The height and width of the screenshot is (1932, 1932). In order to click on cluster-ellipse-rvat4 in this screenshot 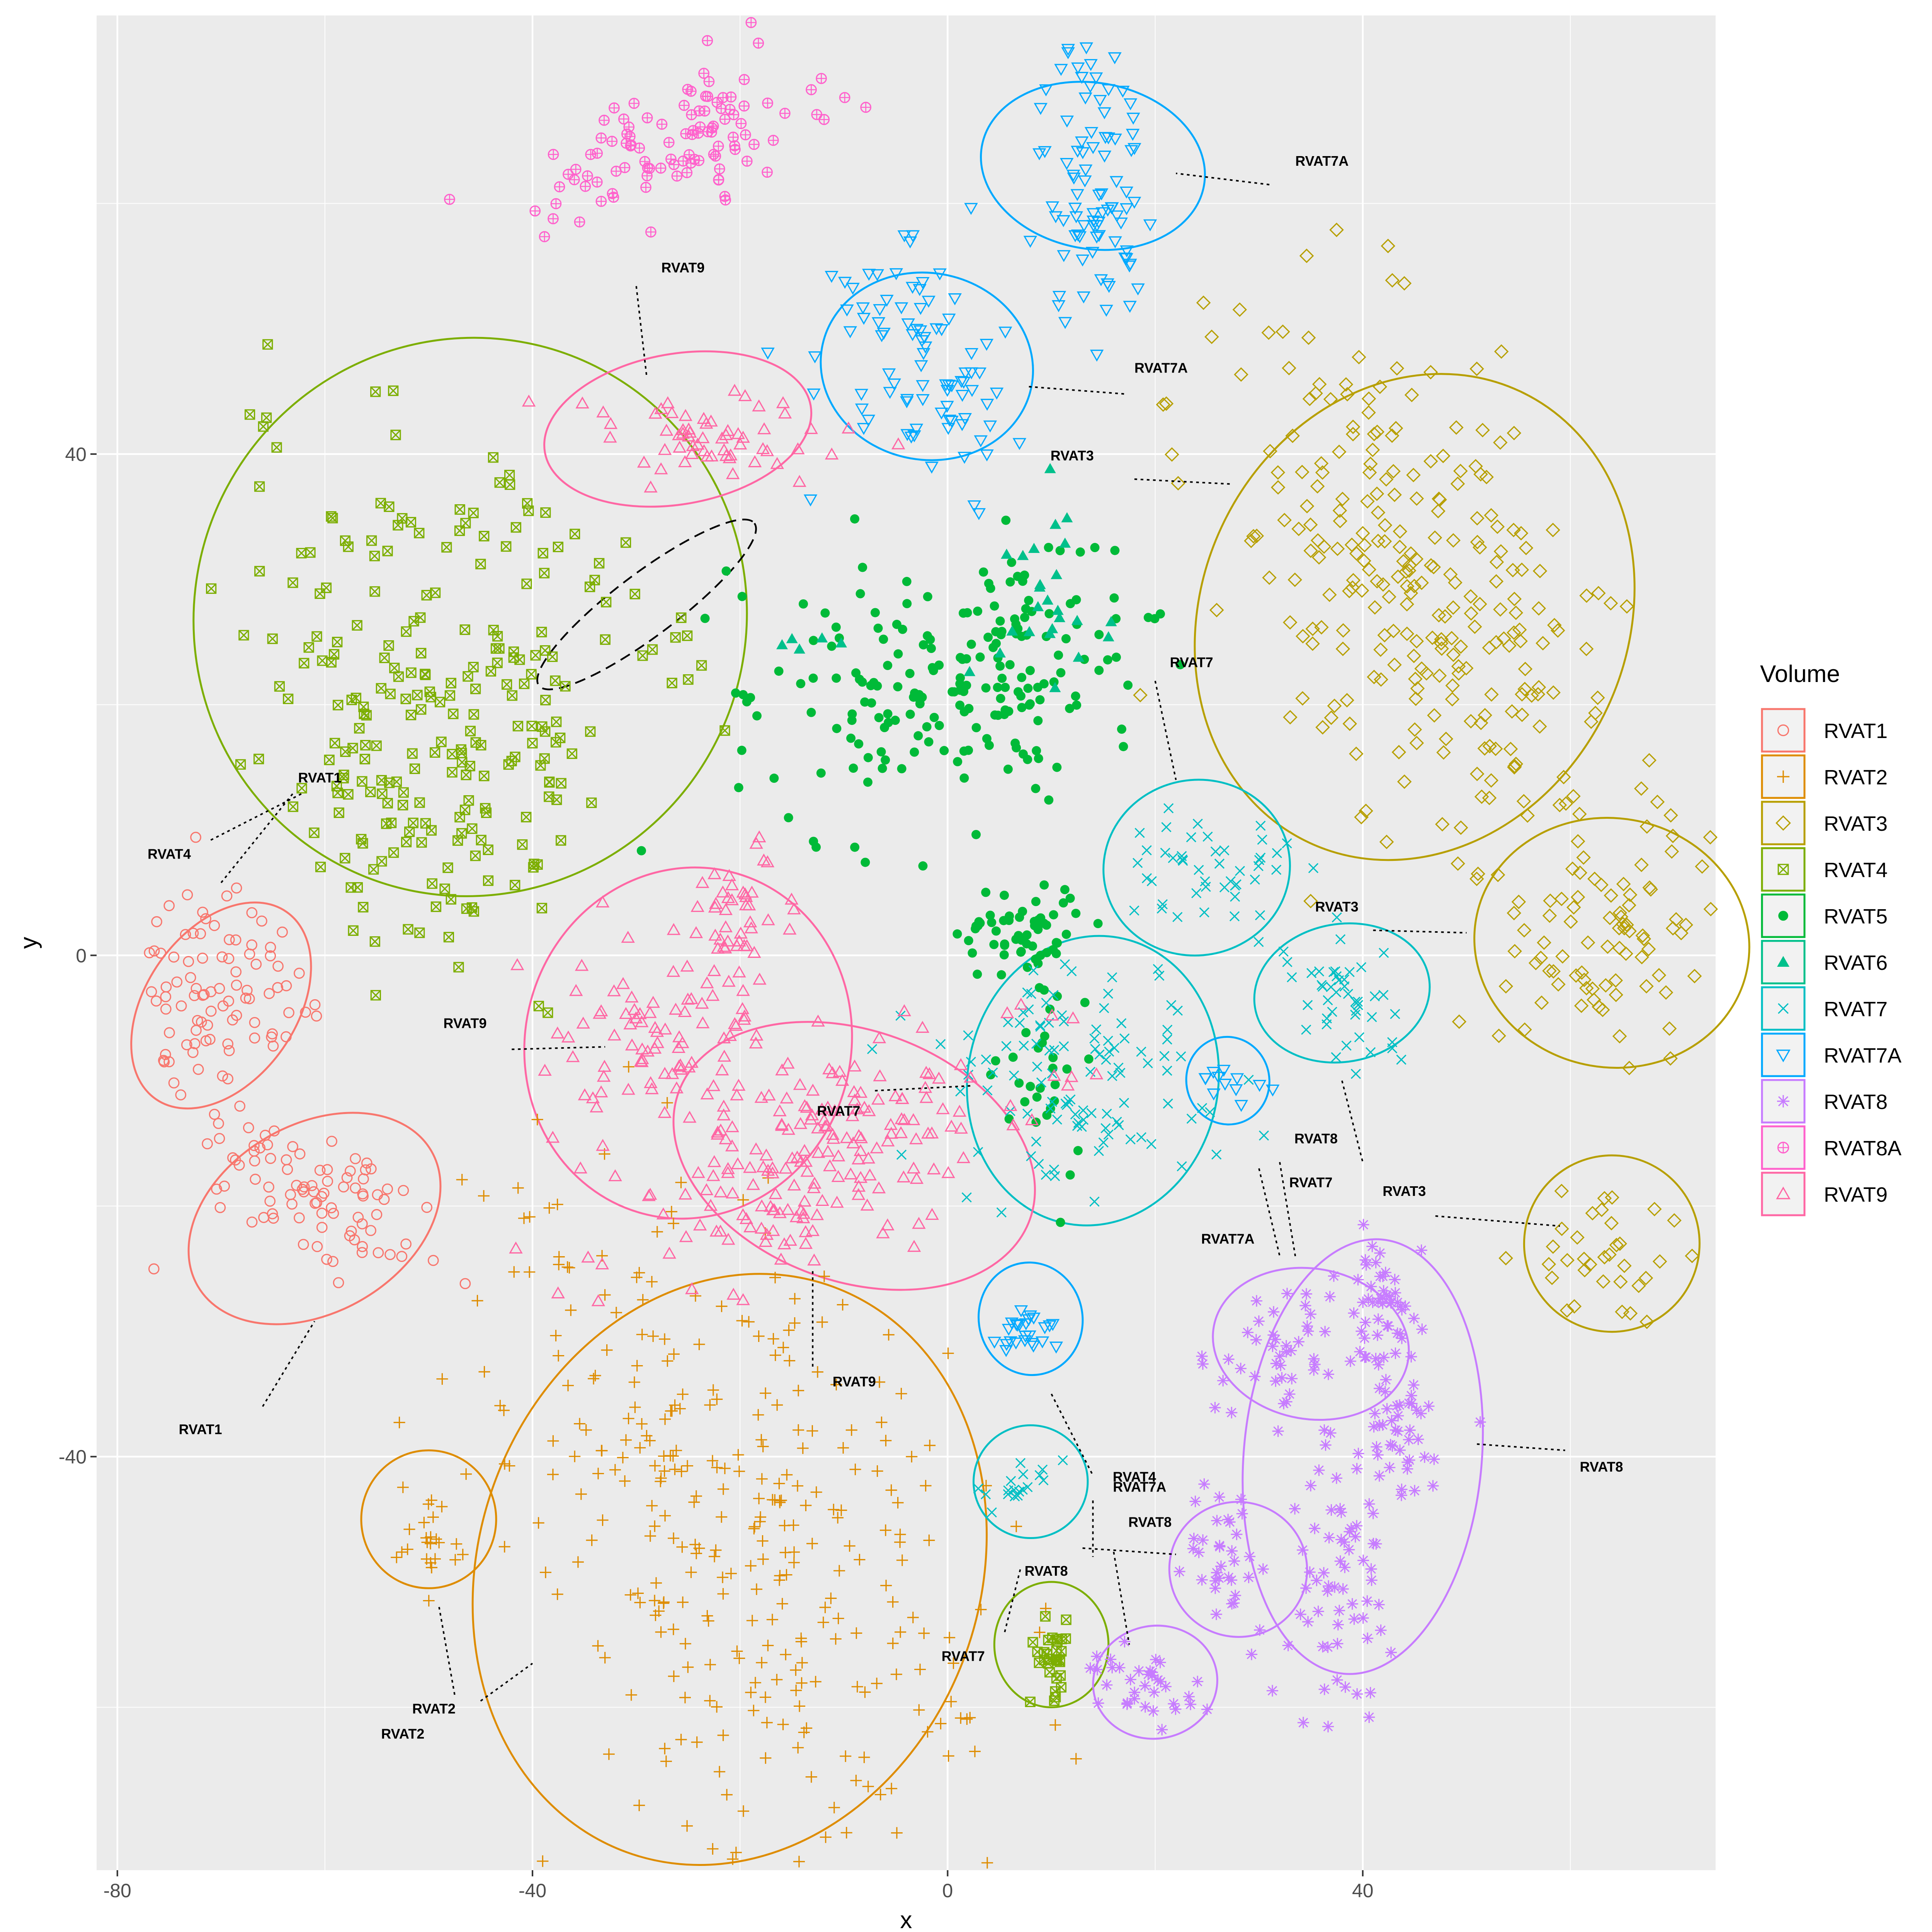, I will do `click(470, 617)`.